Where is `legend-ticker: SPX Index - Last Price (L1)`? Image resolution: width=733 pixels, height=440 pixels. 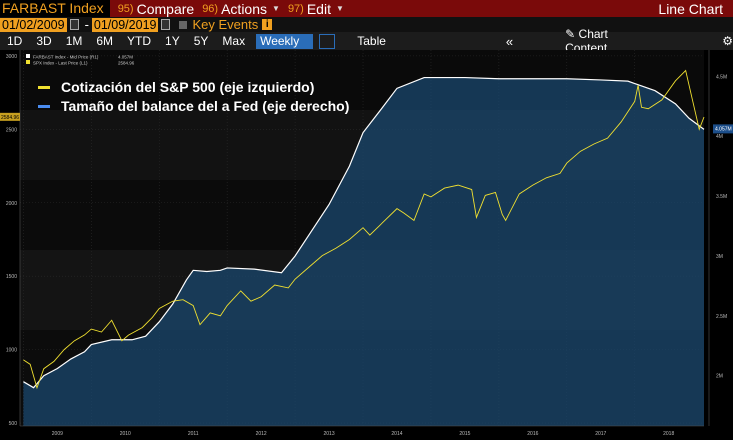 legend-ticker: SPX Index - Last Price (L1) is located at coordinates (60, 63).